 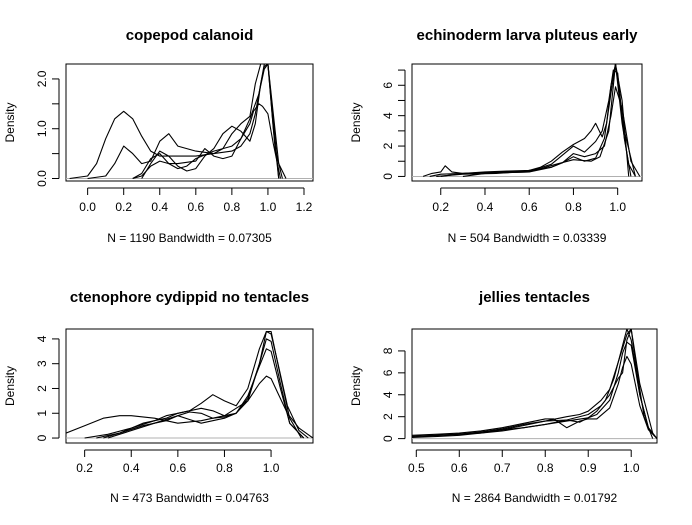 I want to click on chart-title: copepod calanoid, so click(x=190, y=35).